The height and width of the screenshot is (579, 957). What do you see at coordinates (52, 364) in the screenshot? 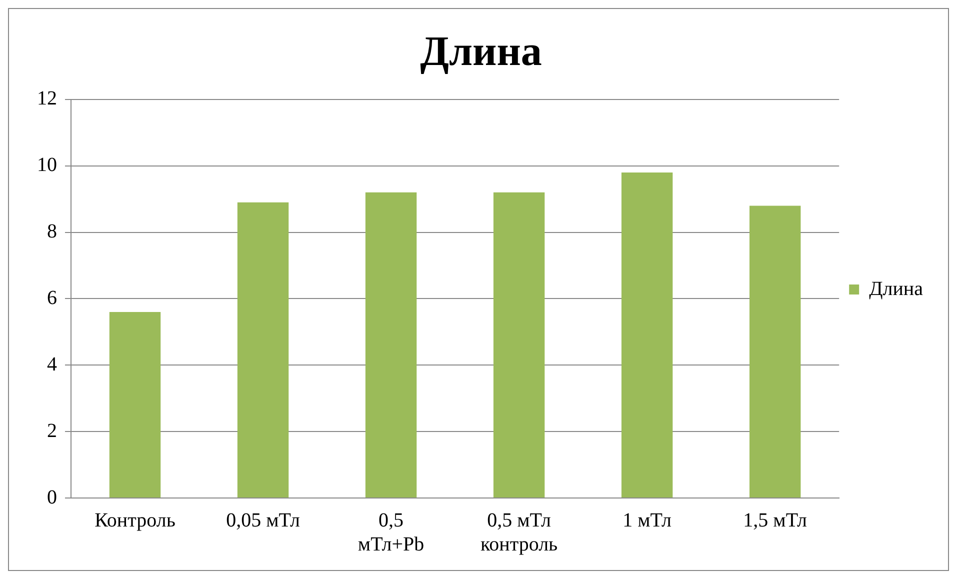
I see `y-tick-label: 4` at bounding box center [52, 364].